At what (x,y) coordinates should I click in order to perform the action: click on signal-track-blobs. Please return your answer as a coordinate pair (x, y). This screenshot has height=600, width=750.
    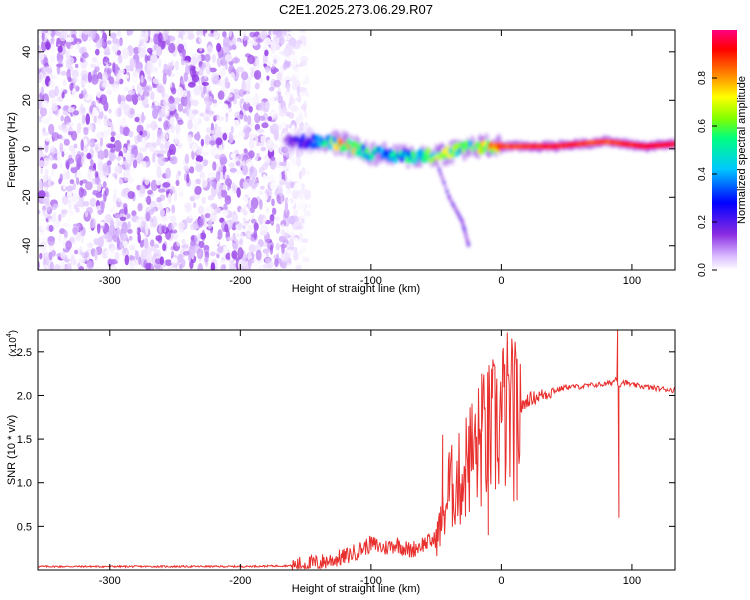
    Looking at the image, I should click on (479, 187).